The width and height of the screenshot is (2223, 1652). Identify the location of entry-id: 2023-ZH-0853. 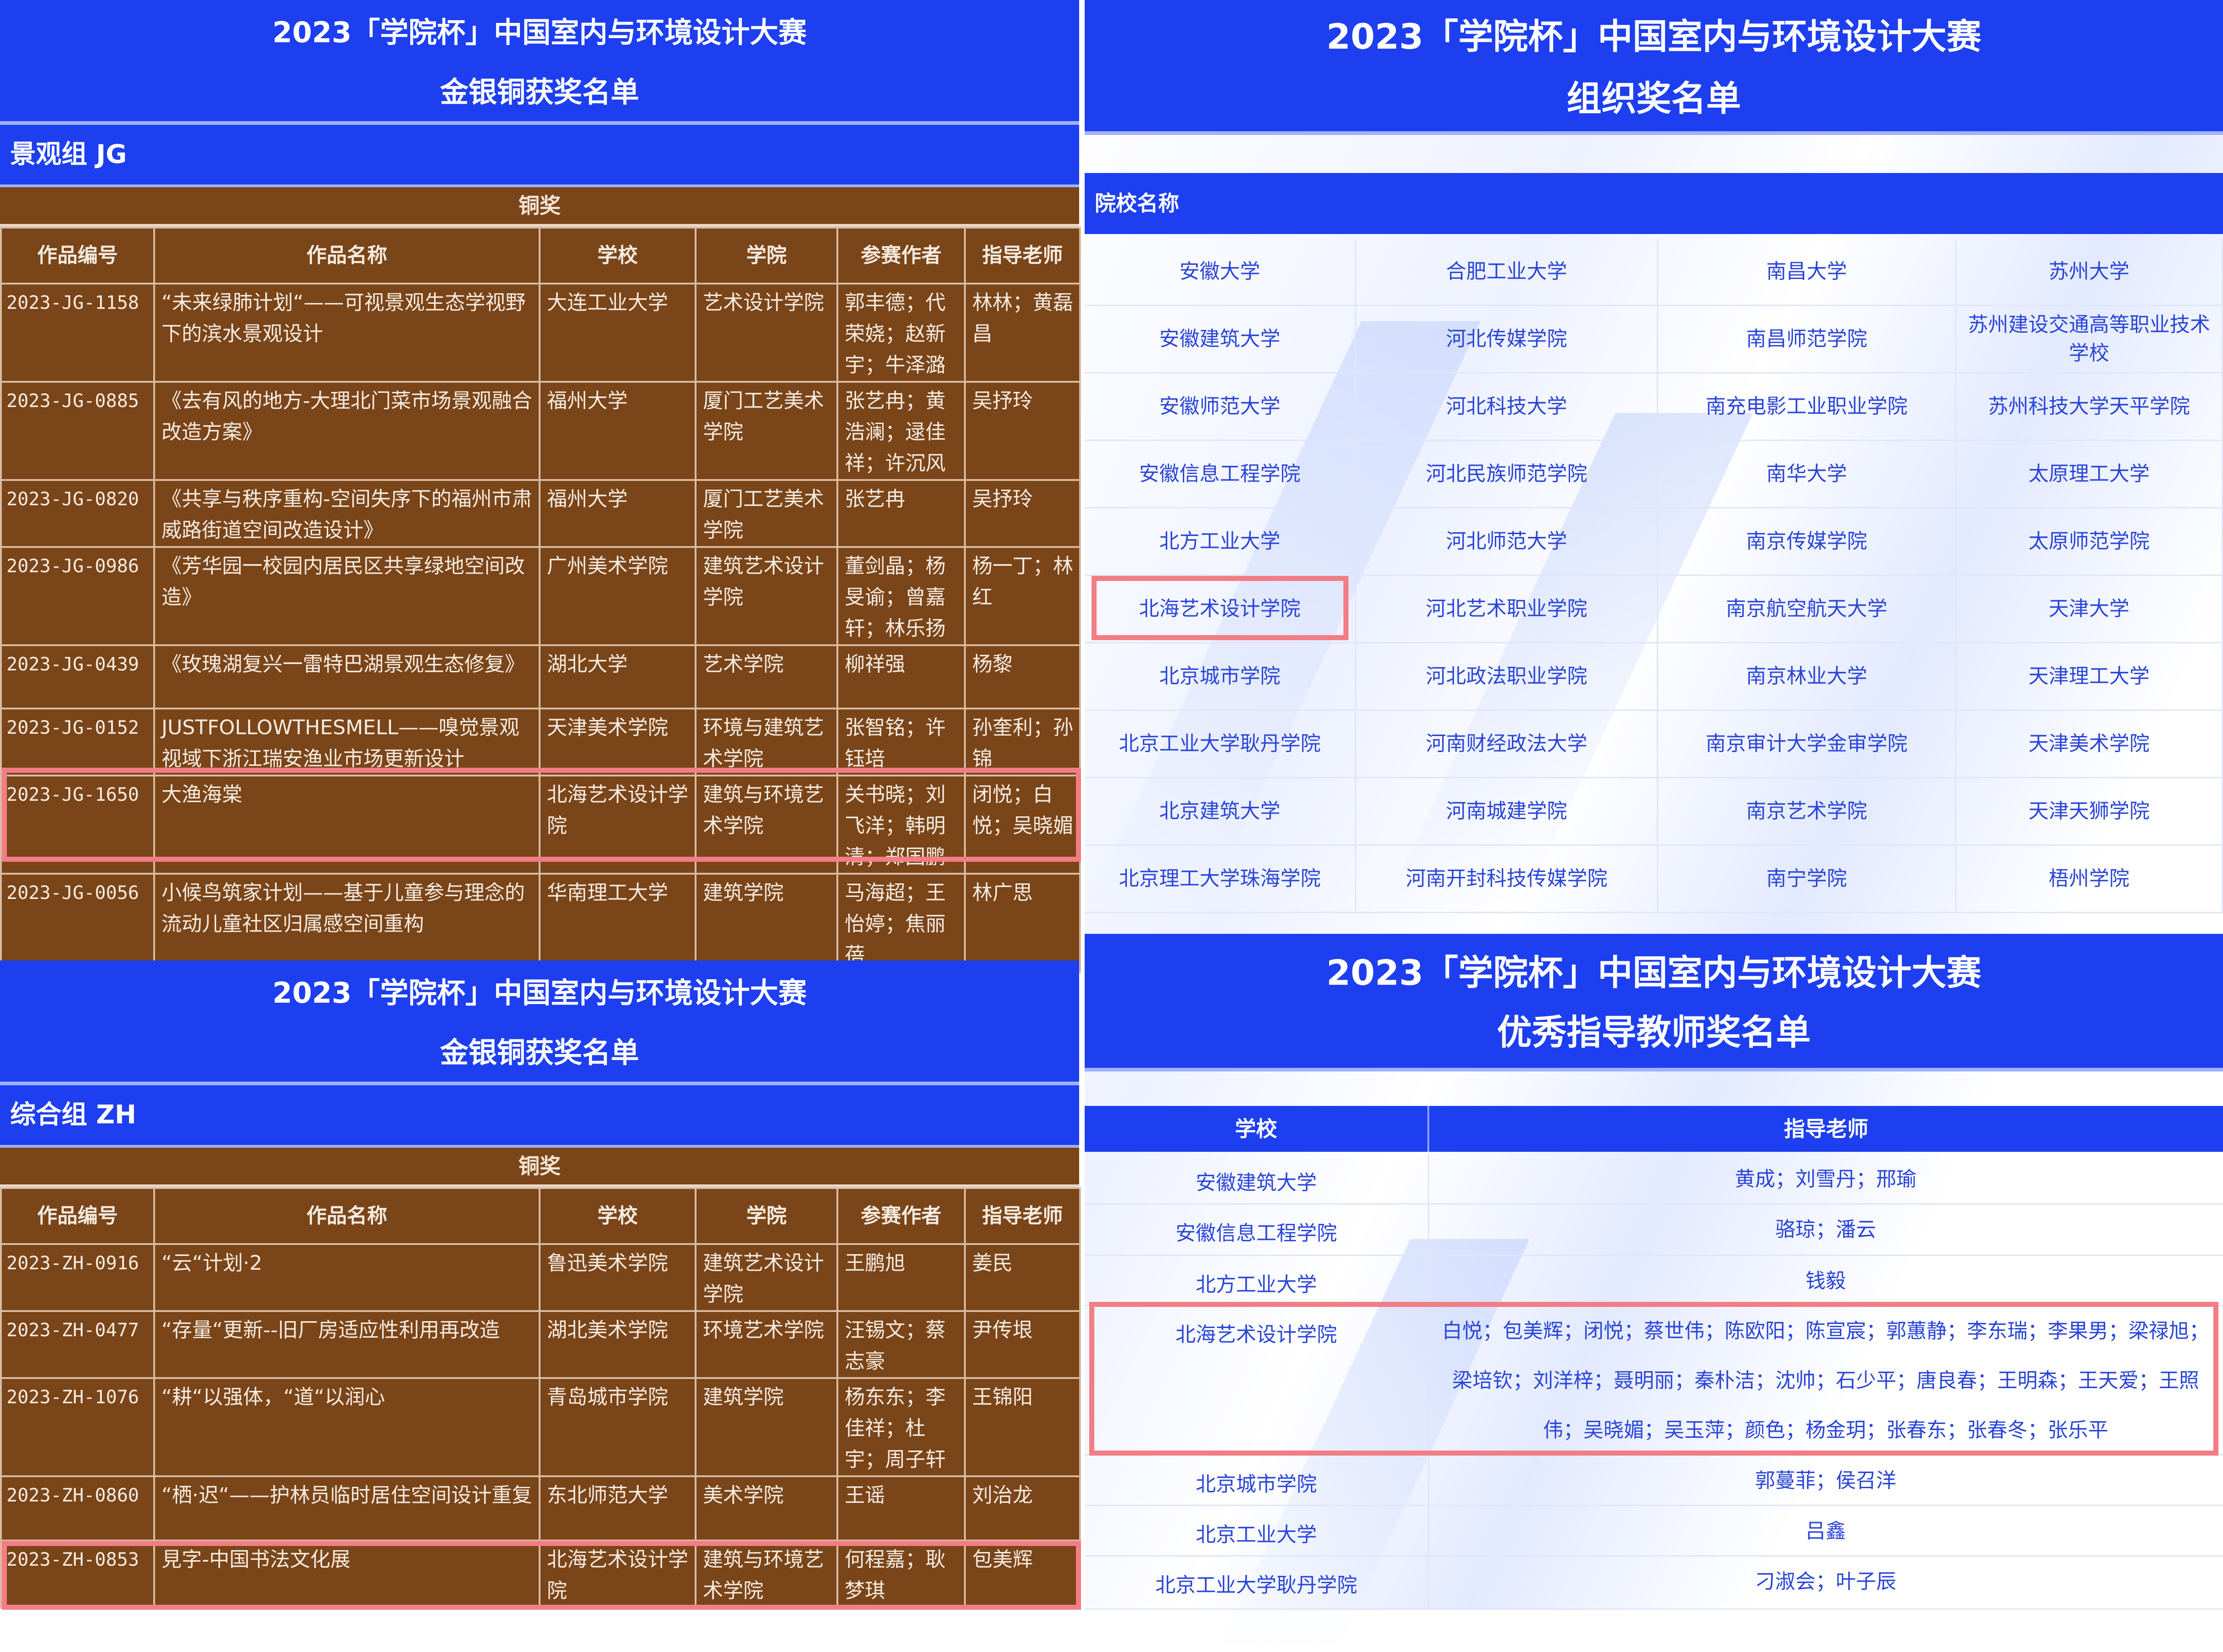
(77, 1574).